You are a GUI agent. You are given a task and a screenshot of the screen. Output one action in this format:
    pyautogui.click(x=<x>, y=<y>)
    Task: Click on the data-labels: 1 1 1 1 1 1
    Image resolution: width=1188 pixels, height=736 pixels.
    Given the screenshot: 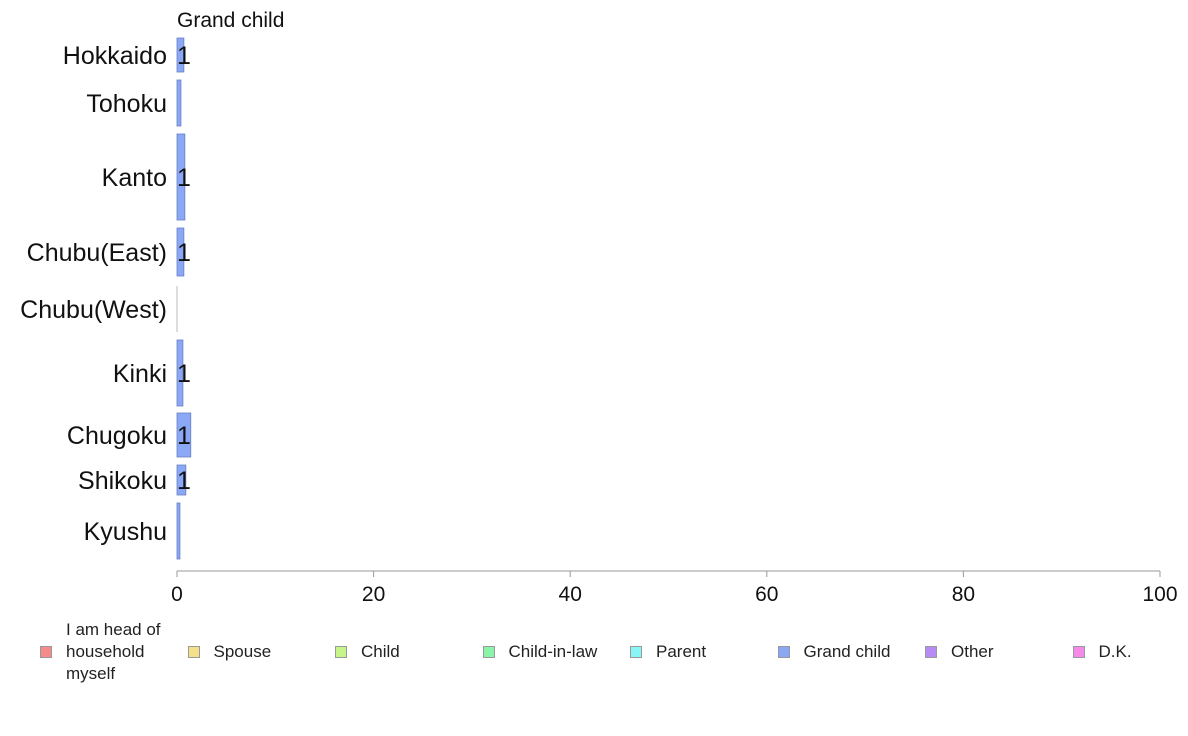 What is the action you would take?
    pyautogui.click(x=184, y=268)
    